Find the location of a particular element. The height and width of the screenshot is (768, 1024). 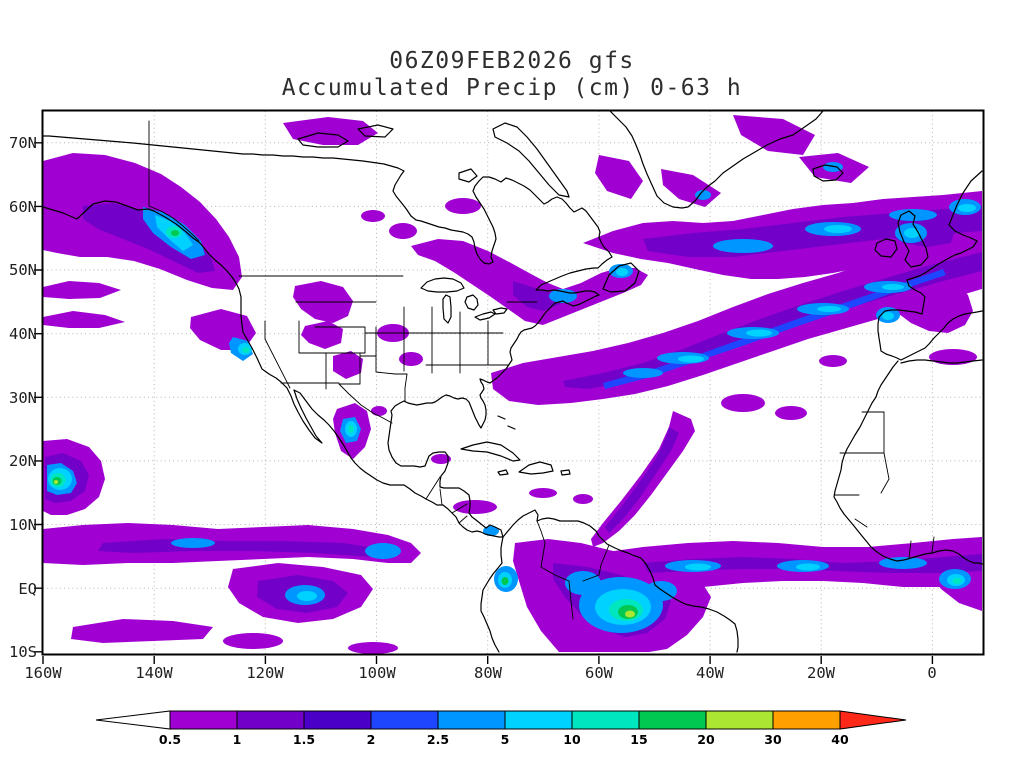

coastline-africa is located at coordinates (908, 462).